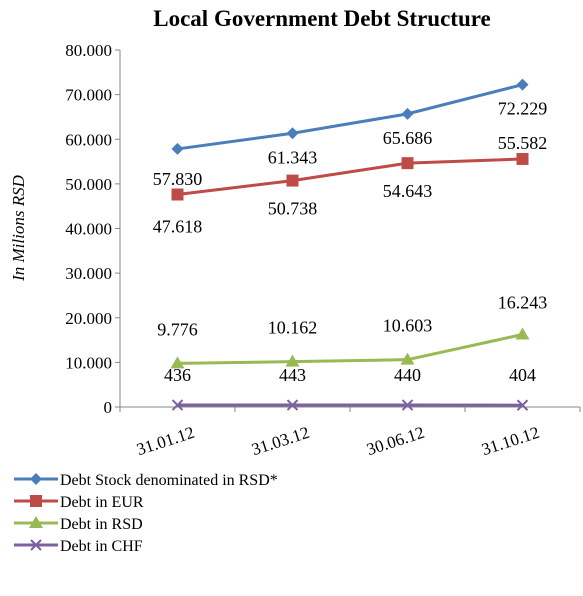 The width and height of the screenshot is (583, 596). What do you see at coordinates (165, 441) in the screenshot?
I see `x-tick-label: 31.01.12` at bounding box center [165, 441].